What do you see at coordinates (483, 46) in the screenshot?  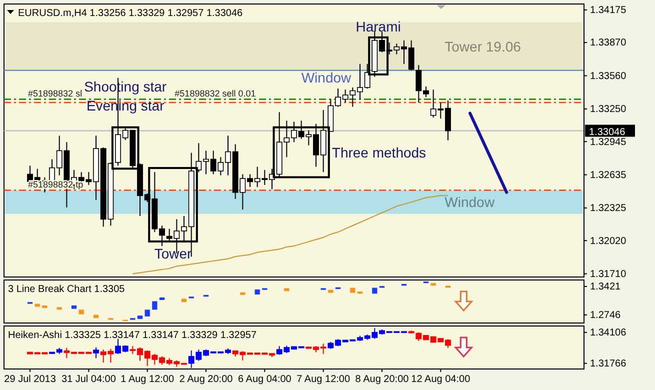 I see `band-label: Tower 19.06` at bounding box center [483, 46].